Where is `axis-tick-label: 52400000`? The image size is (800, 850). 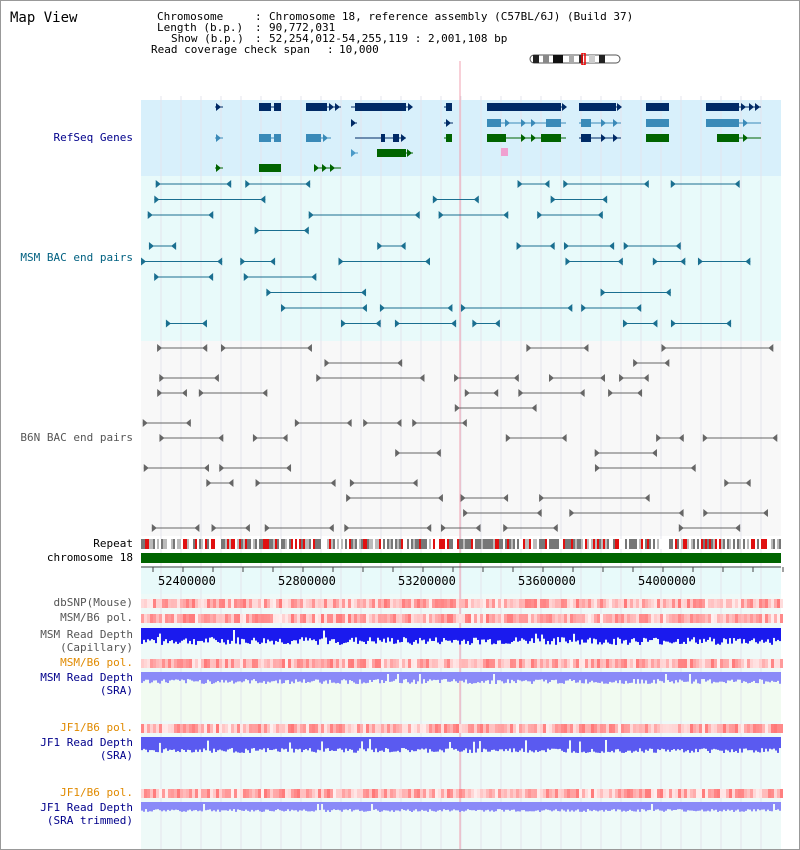 axis-tick-label: 52400000 is located at coordinates (187, 581).